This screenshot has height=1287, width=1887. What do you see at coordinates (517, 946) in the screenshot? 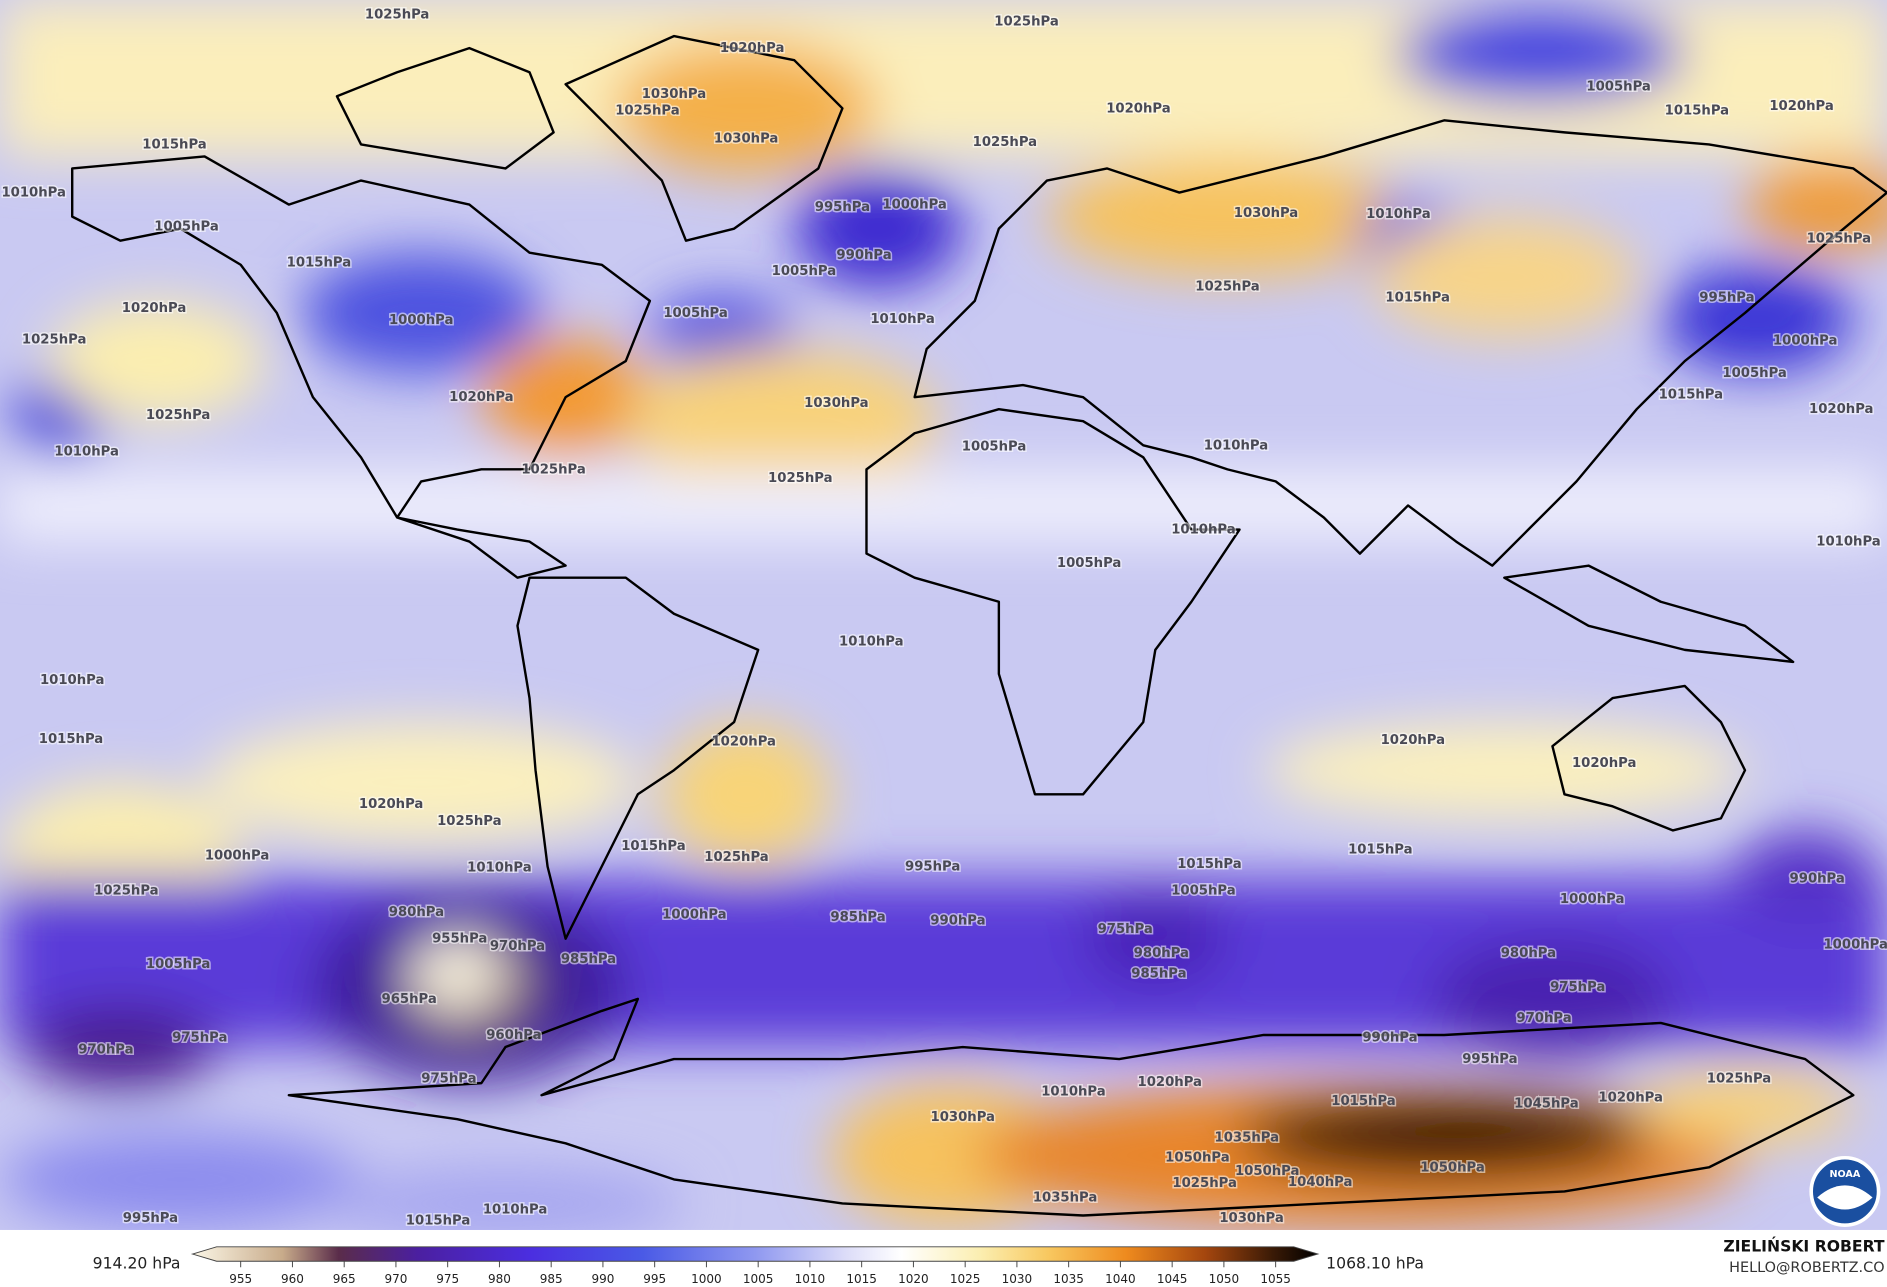
I see `contour-label: 970hPa` at bounding box center [517, 946].